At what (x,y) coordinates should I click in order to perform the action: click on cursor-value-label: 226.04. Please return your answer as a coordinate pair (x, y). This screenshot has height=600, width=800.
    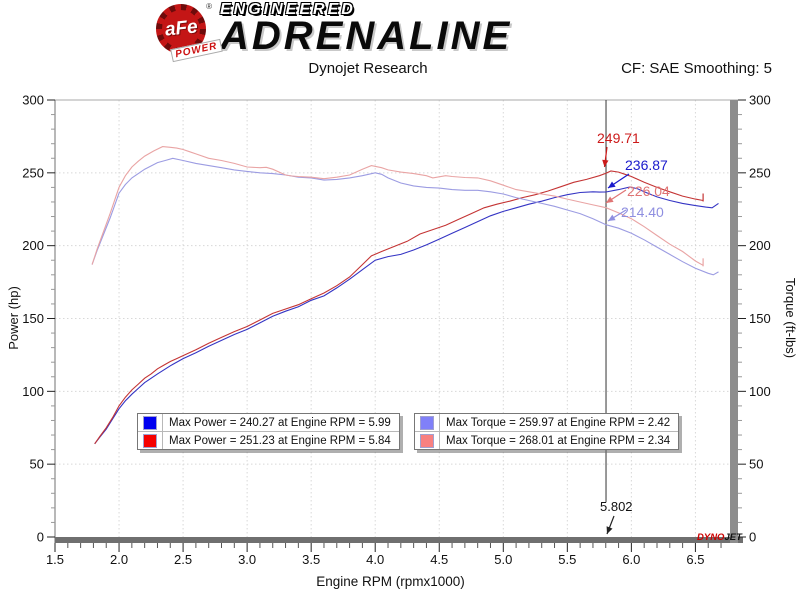
    Looking at the image, I should click on (648, 191).